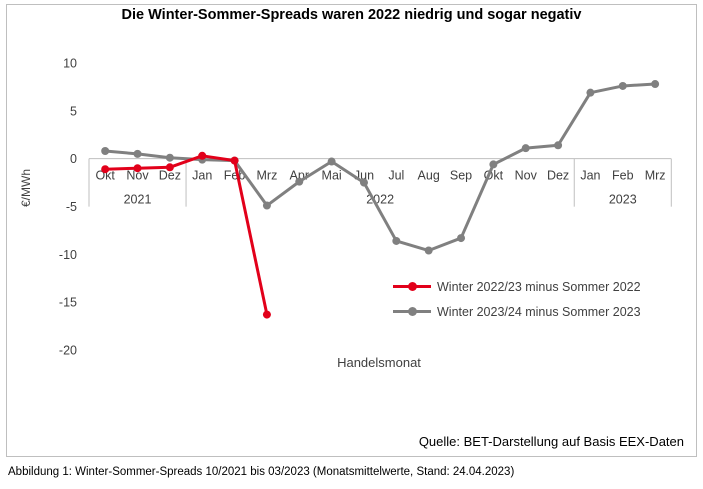 The image size is (703, 489). Describe the element at coordinates (70, 64) in the screenshot. I see `y-tick-label: 10` at that location.